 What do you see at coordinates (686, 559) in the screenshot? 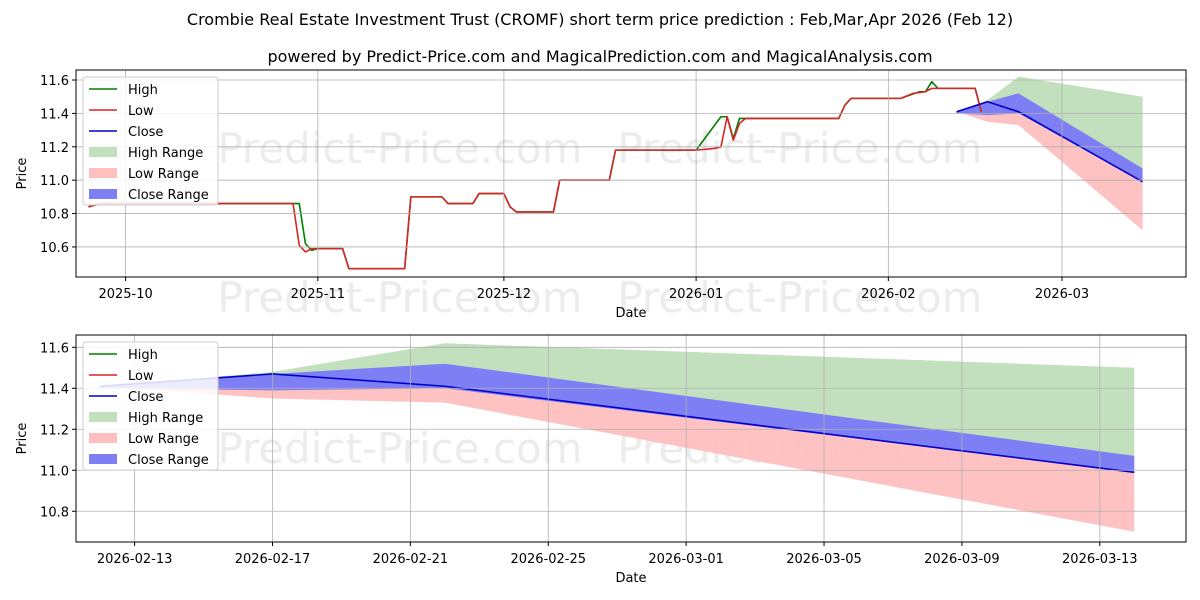
I see `x-tick-label: 2026-03-01` at bounding box center [686, 559].